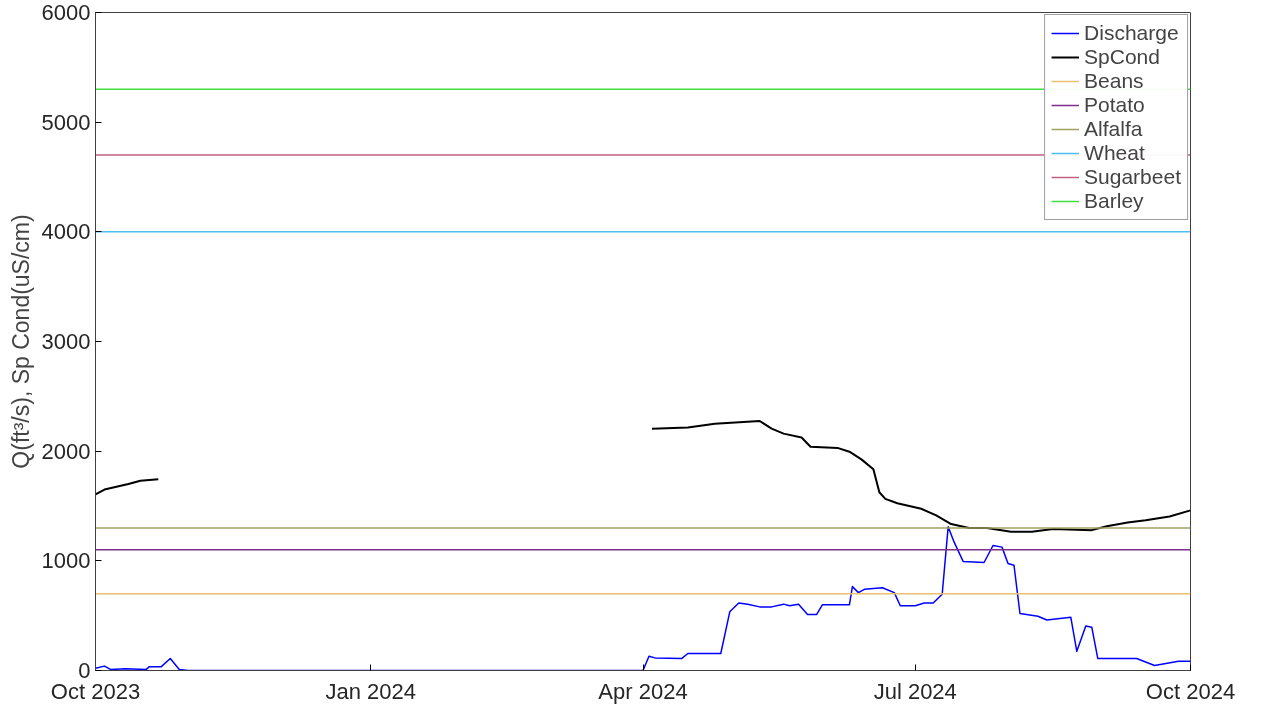 The width and height of the screenshot is (1268, 724). What do you see at coordinates (1114, 201) in the screenshot?
I see `legend-label: Barley` at bounding box center [1114, 201].